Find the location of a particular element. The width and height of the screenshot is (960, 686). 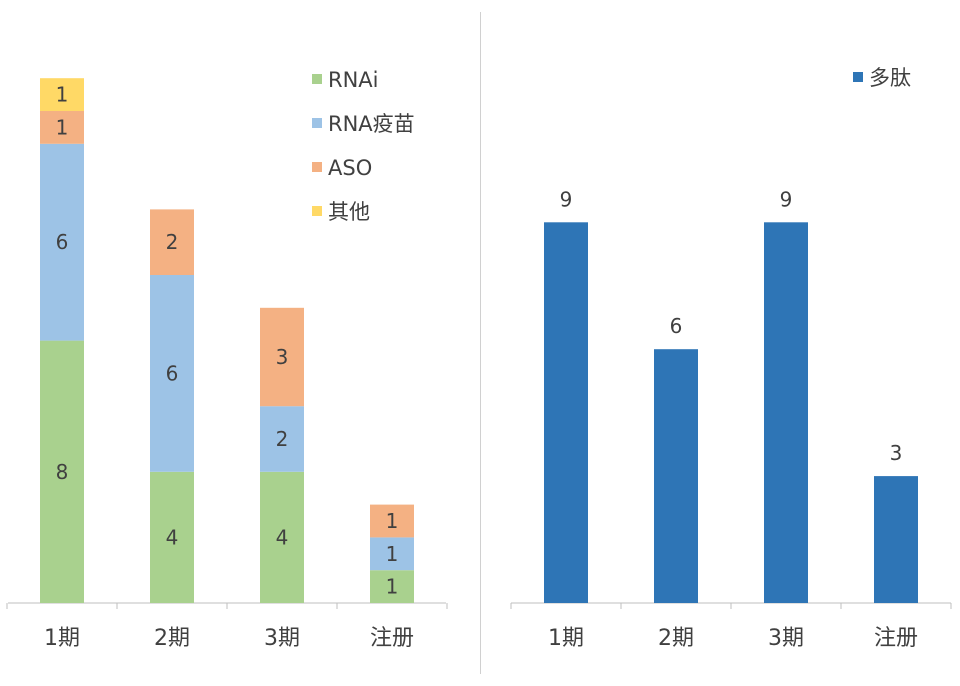

legend-label: ASO is located at coordinates (350, 168).